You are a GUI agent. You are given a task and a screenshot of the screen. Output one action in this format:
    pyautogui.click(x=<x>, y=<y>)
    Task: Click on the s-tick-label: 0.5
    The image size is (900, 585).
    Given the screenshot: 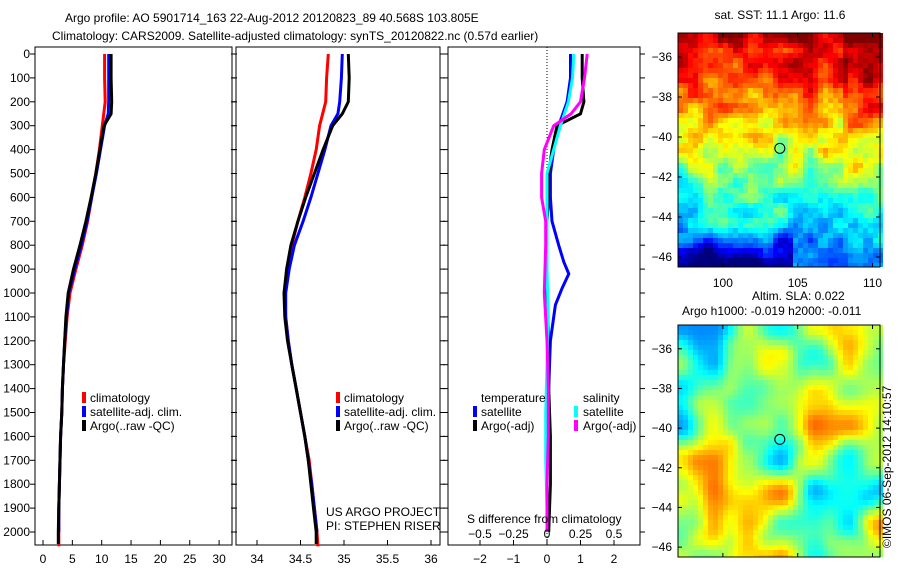 What is the action you would take?
    pyautogui.click(x=614, y=534)
    